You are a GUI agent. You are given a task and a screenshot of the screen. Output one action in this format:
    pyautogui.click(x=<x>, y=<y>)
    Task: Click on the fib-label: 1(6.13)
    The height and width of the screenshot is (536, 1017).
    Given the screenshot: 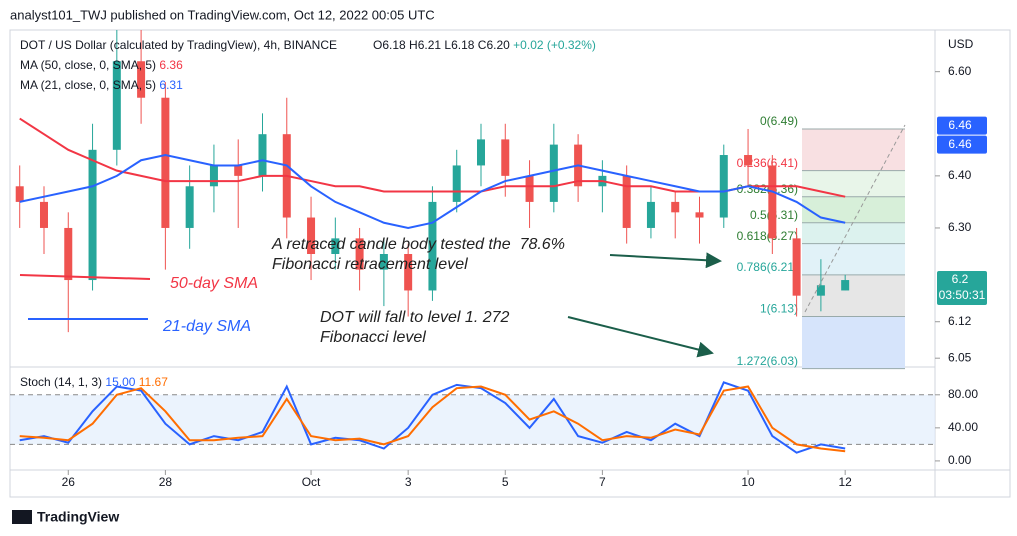 What is the action you would take?
    pyautogui.click(x=779, y=309)
    